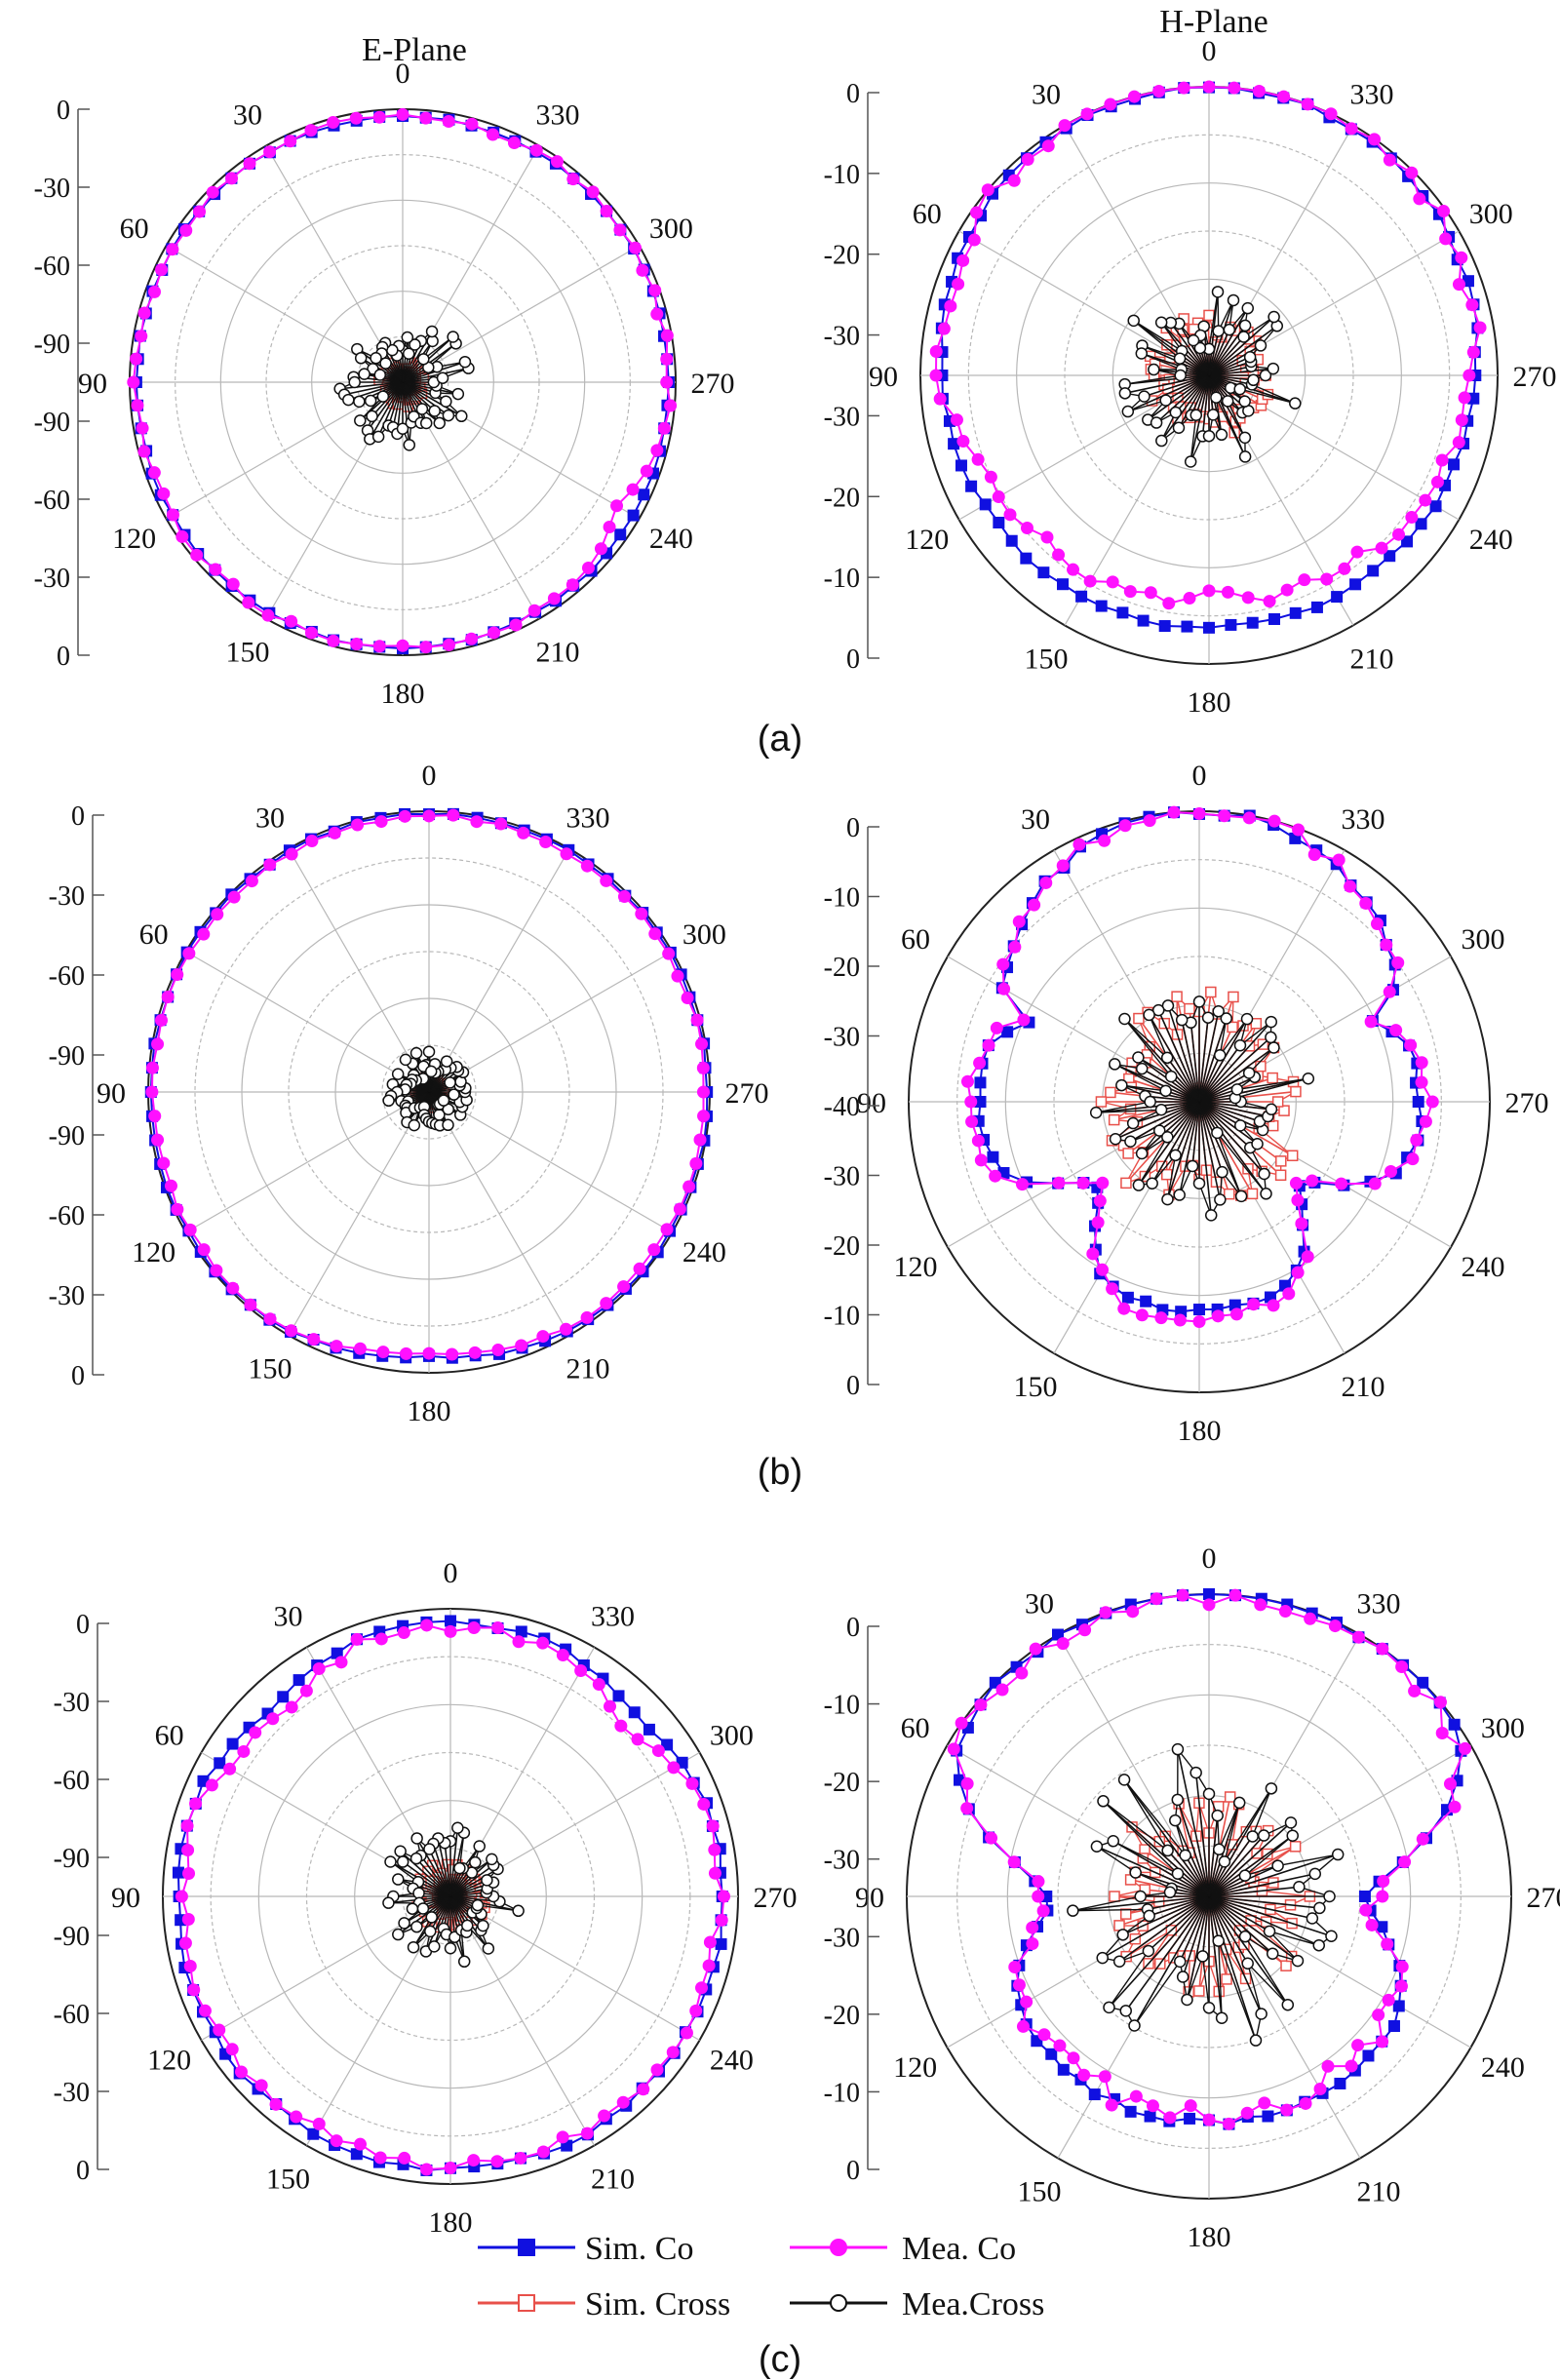  Describe the element at coordinates (1199, 776) in the screenshot. I see `angle-tick-label: 0` at that location.